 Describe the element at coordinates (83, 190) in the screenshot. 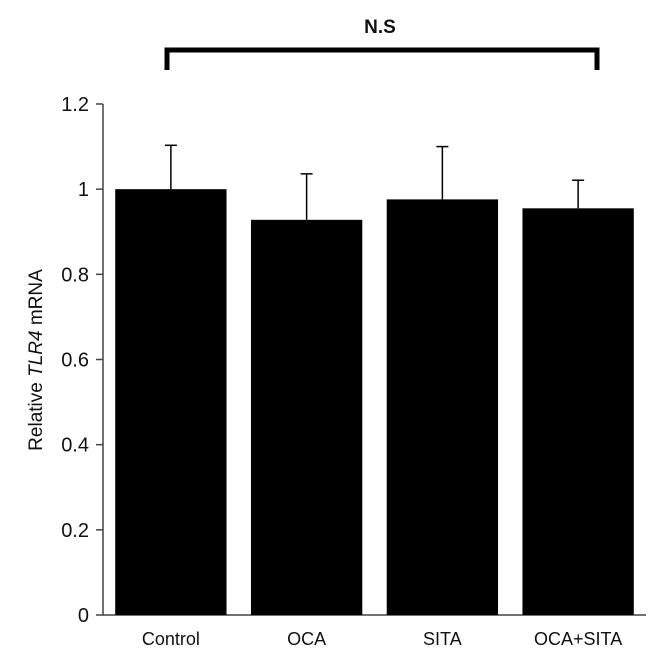

I see `y-tick-label: 1` at that location.